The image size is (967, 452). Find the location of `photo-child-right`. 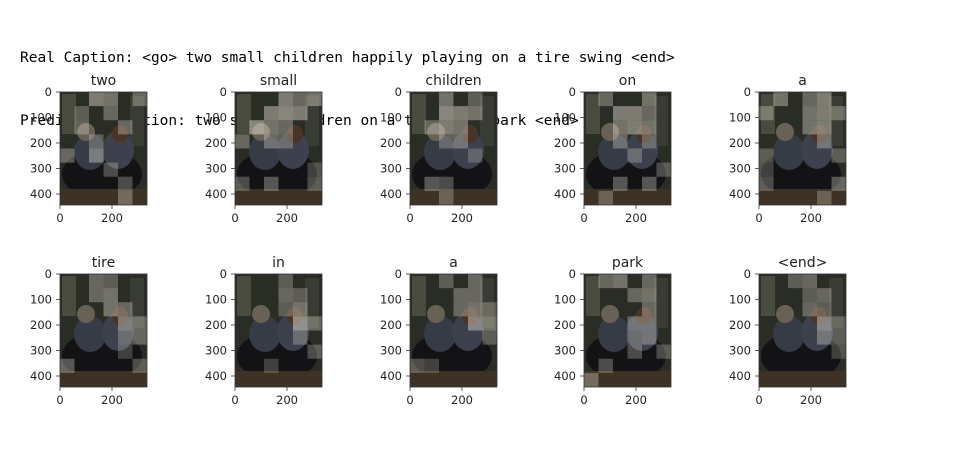

photo-child-right is located at coordinates (468, 332).